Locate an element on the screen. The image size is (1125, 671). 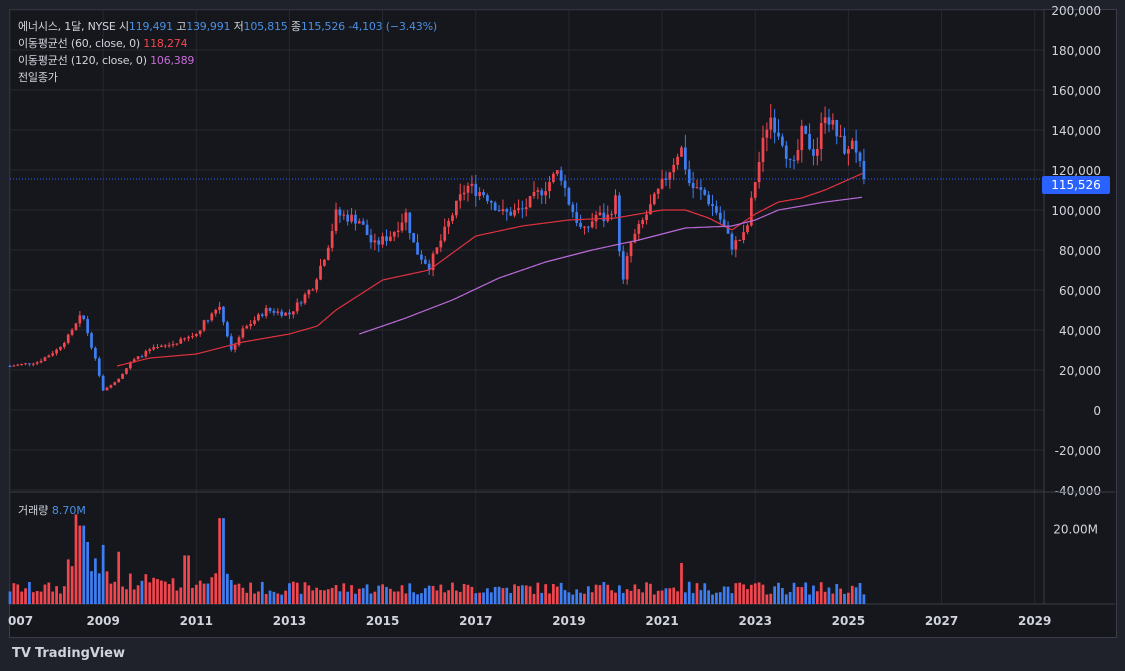
ma60-legend: 이동평균선 (60, close, 0) 118,274 is located at coordinates (103, 43).